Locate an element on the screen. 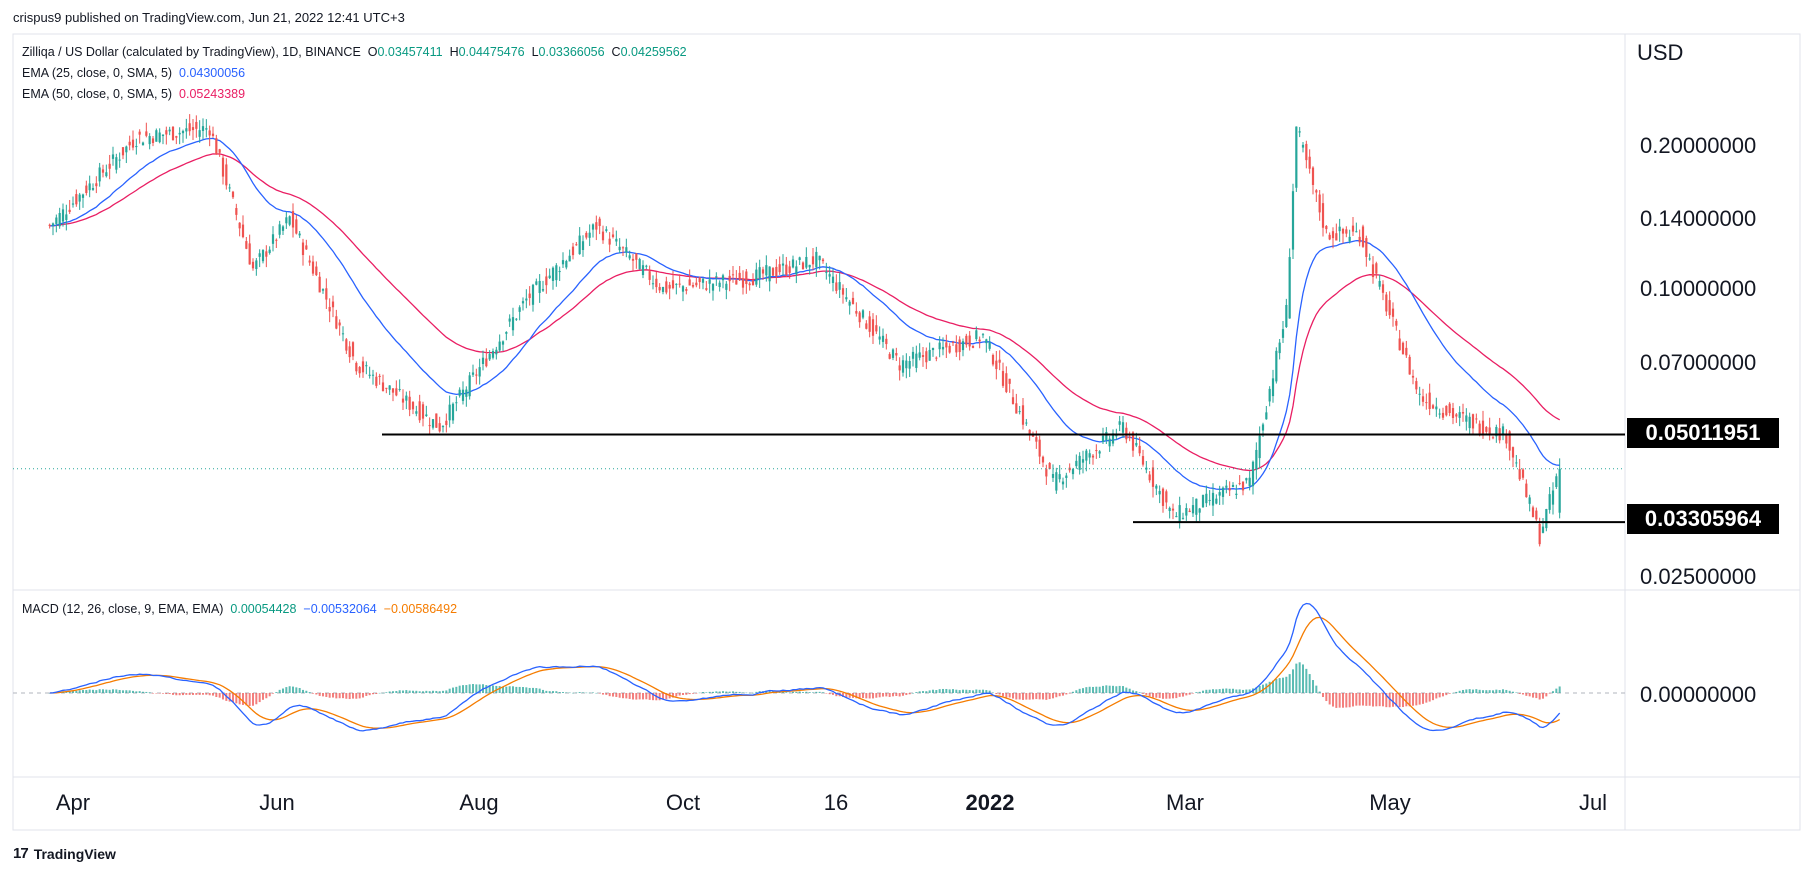 Image resolution: width=1813 pixels, height=876 pixels. footer-brand: 17 TradingView is located at coordinates (64, 853).